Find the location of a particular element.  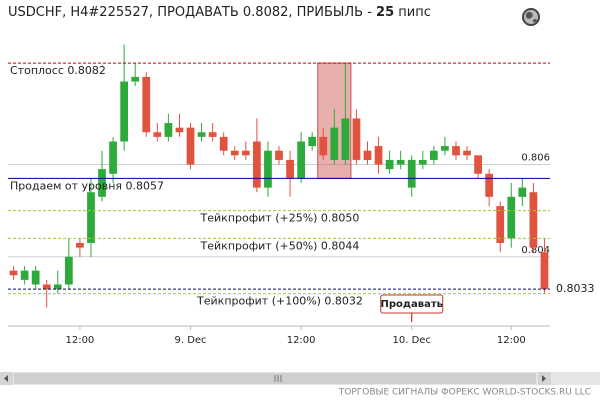

globe-icon is located at coordinates (531, 17).